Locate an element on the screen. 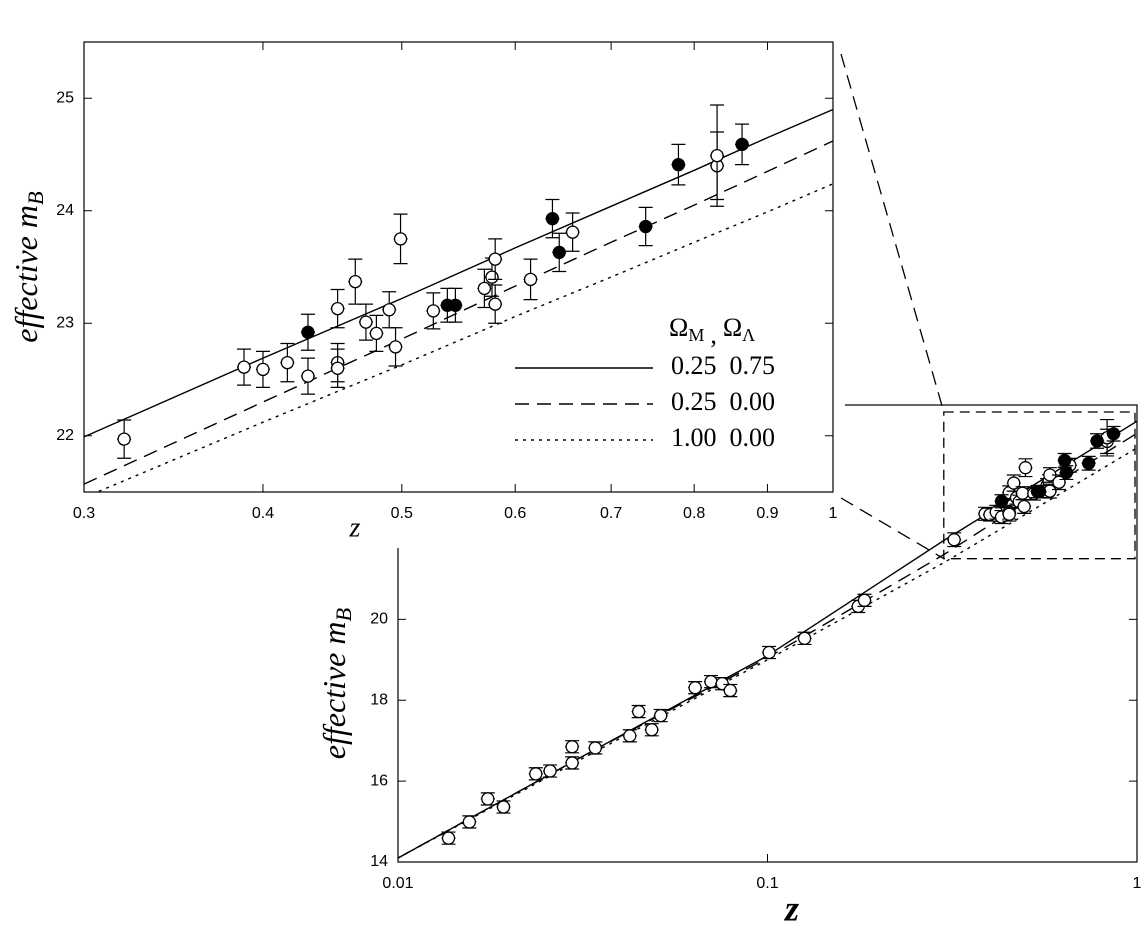 Image resolution: width=1147 pixels, height=929 pixels. x-tick-label: 0.1 is located at coordinates (767, 883).